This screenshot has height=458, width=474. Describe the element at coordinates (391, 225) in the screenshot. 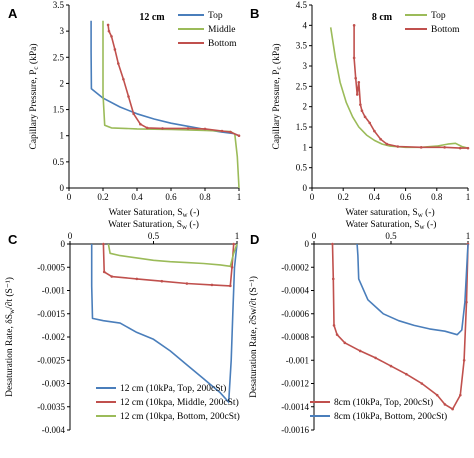

I see `x-axis-title: Water Saturation, Sw (-)` at that location.